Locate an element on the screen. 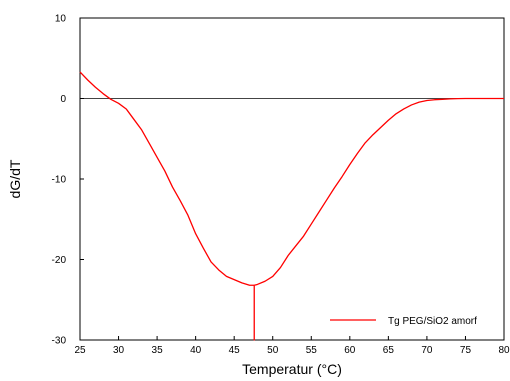 This screenshot has width=510, height=381. y-tick-label: -20 is located at coordinates (59, 260).